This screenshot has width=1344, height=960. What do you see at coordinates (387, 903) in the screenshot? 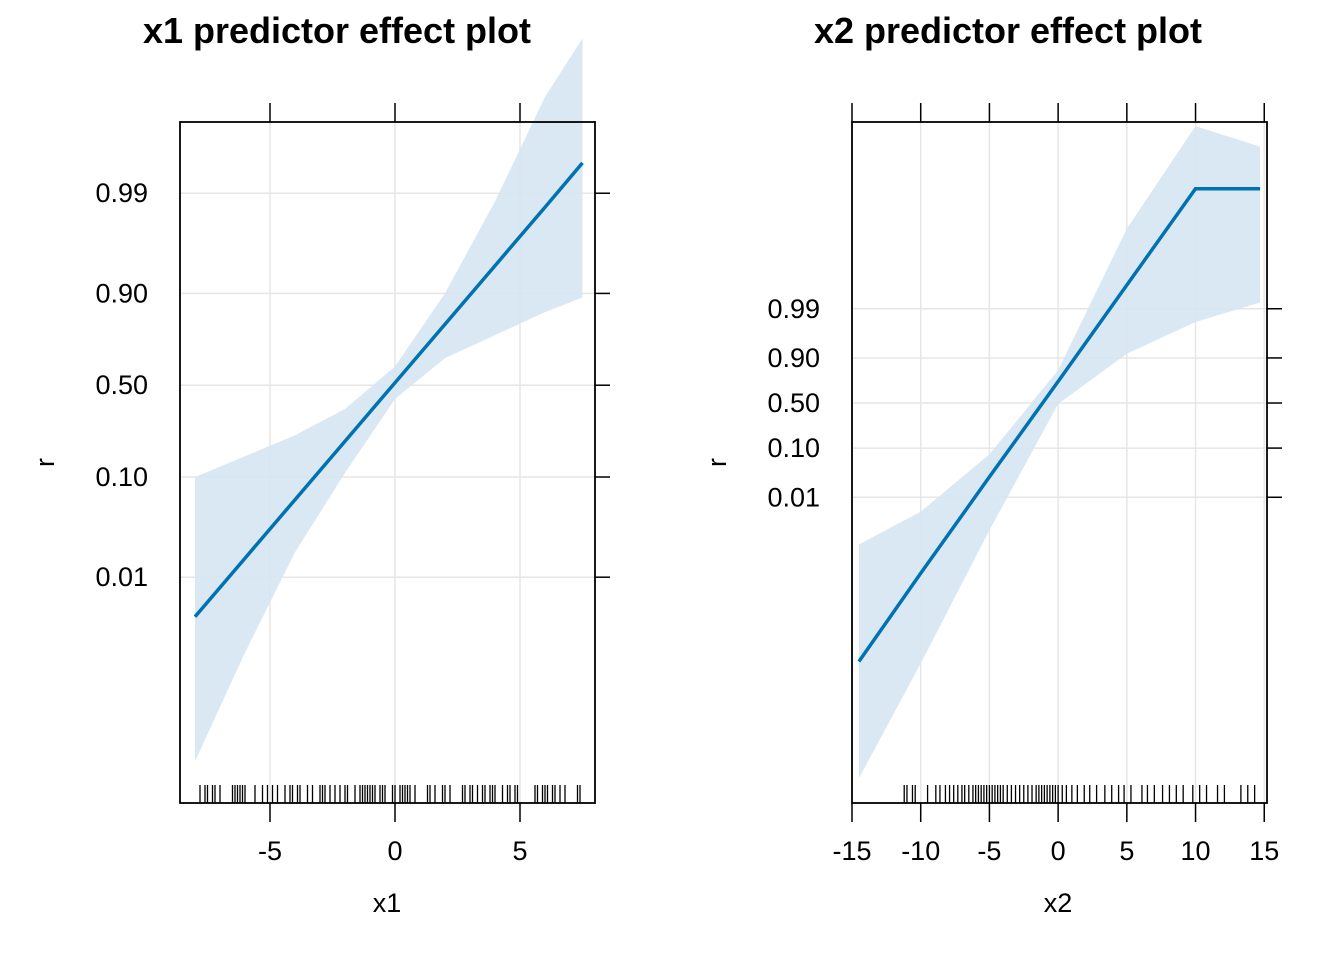
I see `panel1-x-axis-label: x1` at bounding box center [387, 903].